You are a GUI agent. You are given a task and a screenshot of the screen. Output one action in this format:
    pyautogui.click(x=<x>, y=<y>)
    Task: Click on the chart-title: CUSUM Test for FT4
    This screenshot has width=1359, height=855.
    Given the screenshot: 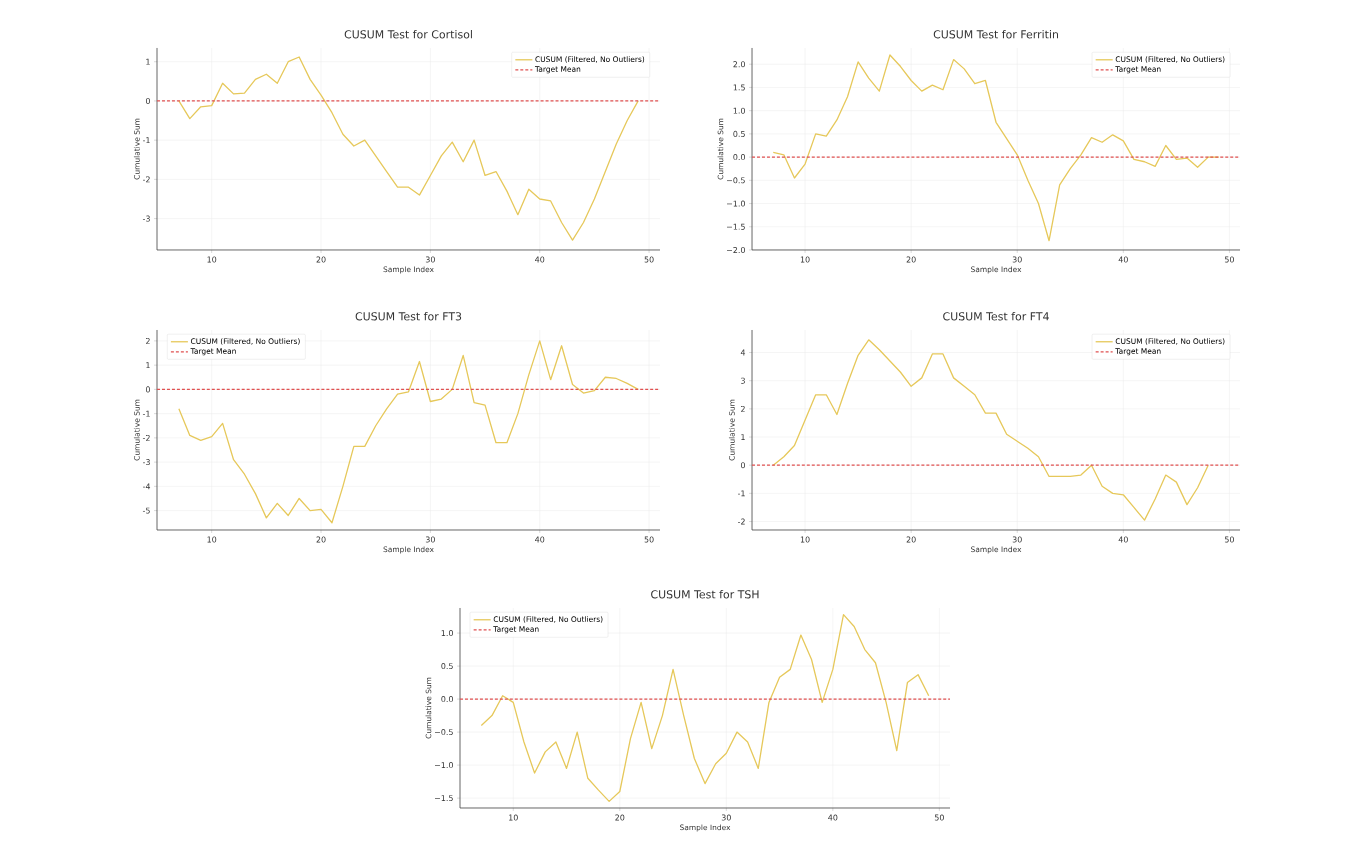 What is the action you would take?
    pyautogui.click(x=996, y=316)
    